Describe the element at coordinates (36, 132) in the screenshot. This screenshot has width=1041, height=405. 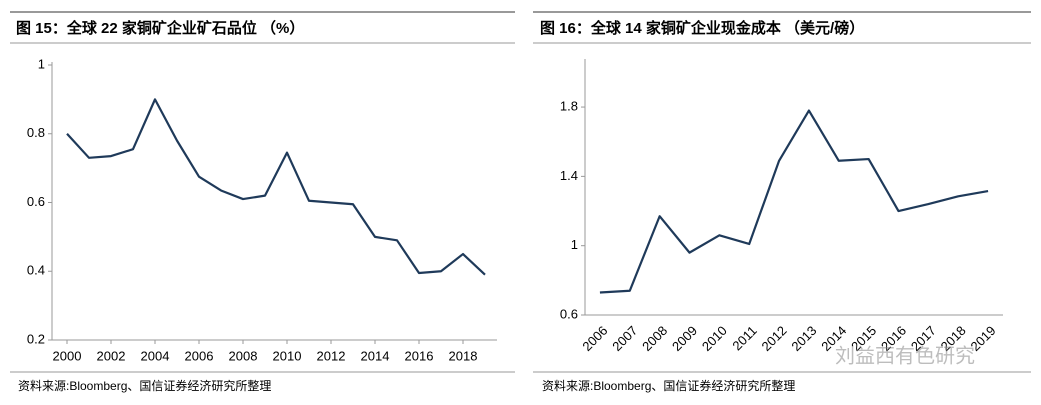
I see `y-tick-label: 0.8` at that location.